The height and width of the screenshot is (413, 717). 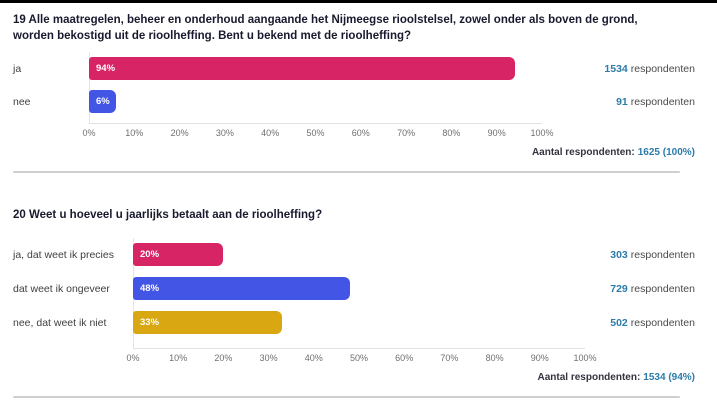 What do you see at coordinates (359, 323) in the screenshot?
I see `bar-plot-area: 33%` at bounding box center [359, 323].